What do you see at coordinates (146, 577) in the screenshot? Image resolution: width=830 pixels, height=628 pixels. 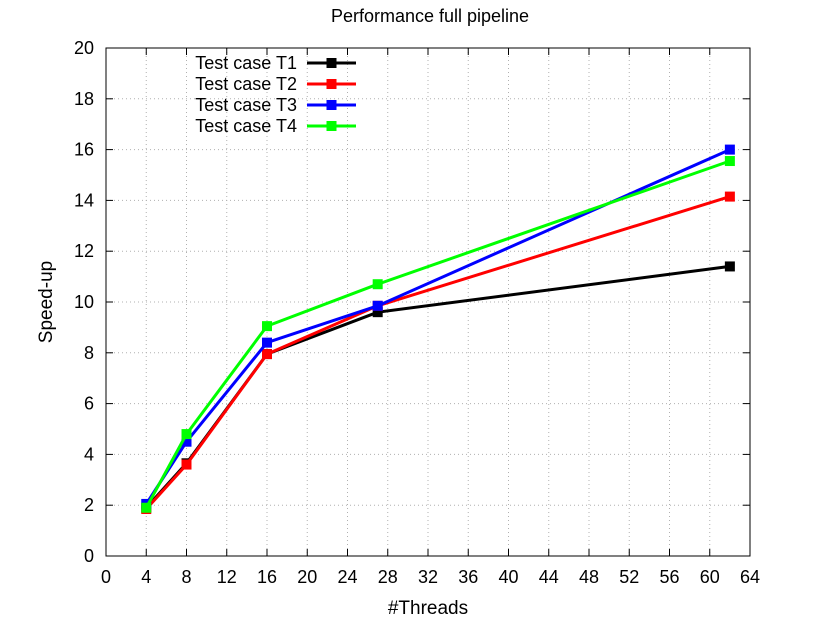 I see `x-tick-label: 4` at bounding box center [146, 577].